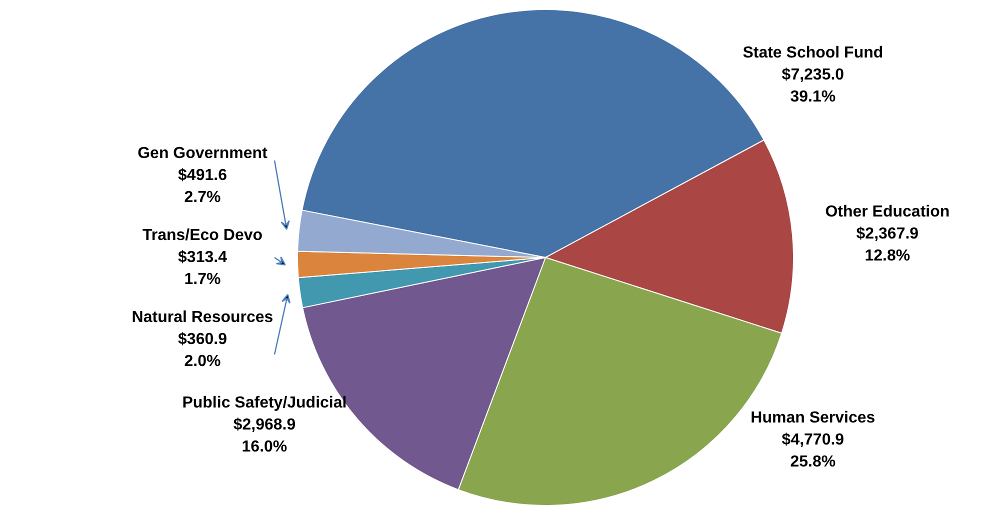 Image resolution: width=985 pixels, height=508 pixels. What do you see at coordinates (264, 403) in the screenshot?
I see `slice-label: Public Safety/Judicial` at bounding box center [264, 403].